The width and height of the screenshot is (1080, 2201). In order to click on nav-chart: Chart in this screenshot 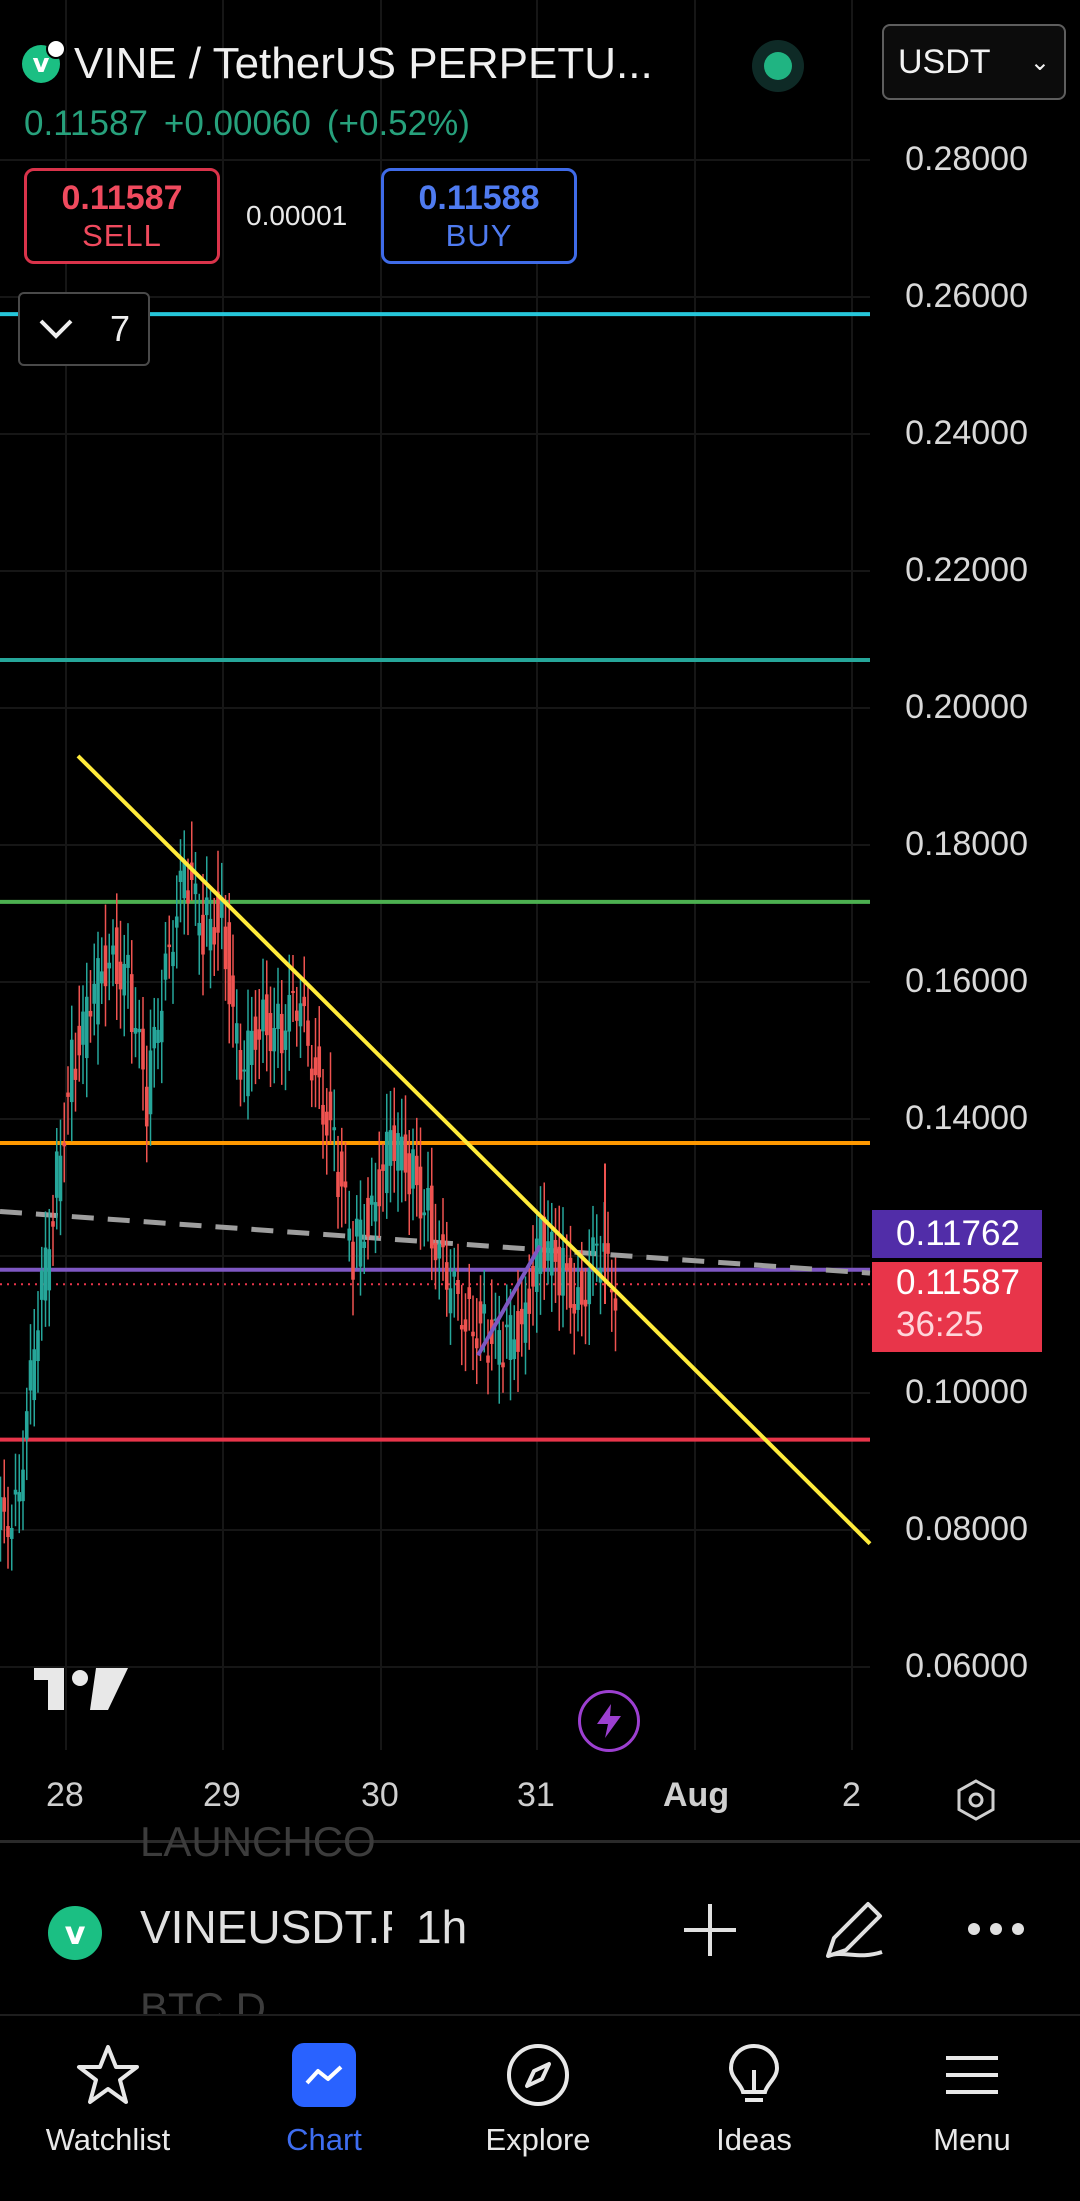, I will do `click(324, 2108)`.